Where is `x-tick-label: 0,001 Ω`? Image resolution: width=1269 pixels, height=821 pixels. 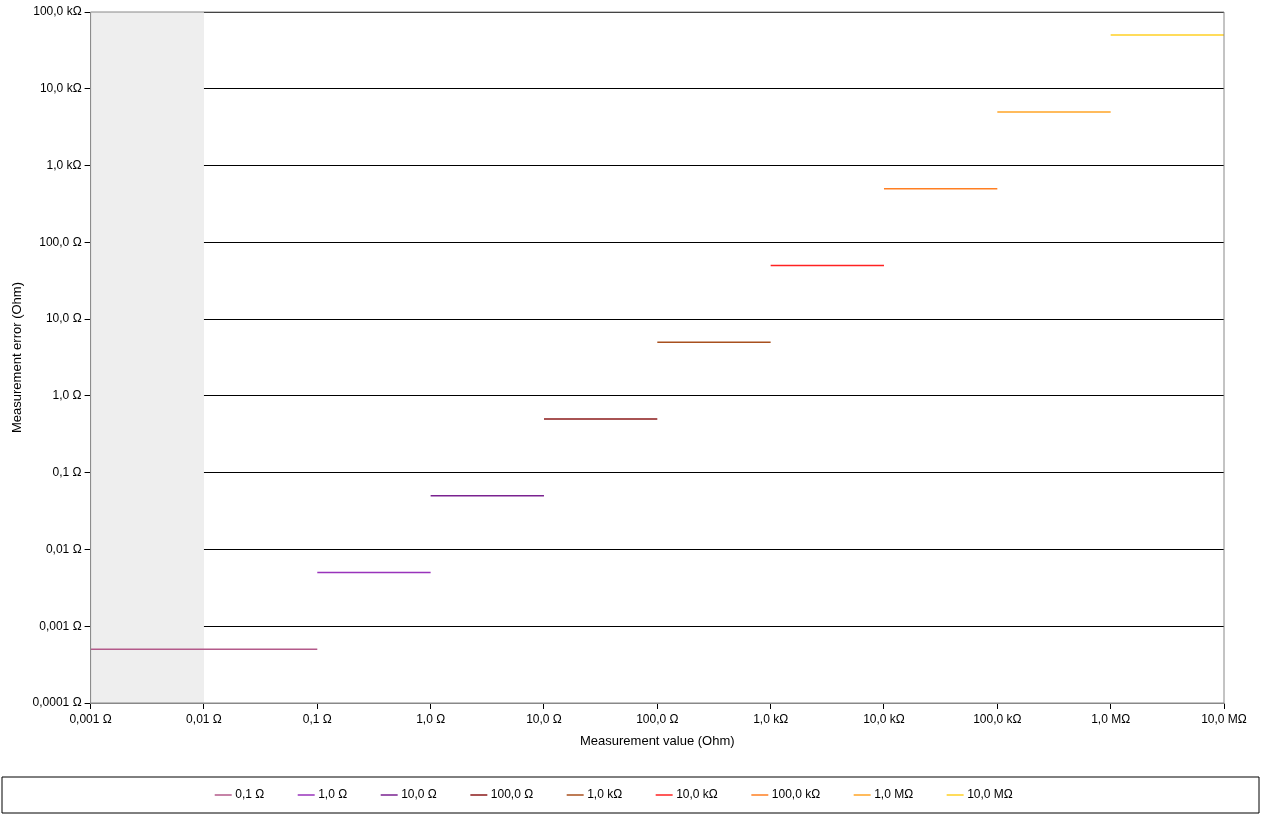 x-tick-label: 0,001 Ω is located at coordinates (90, 718).